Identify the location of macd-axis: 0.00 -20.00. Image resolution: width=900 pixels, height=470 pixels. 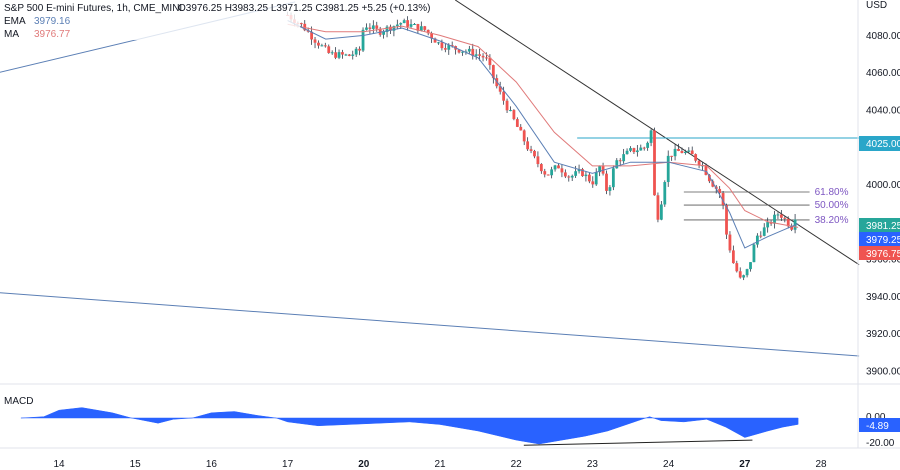
(880, 430).